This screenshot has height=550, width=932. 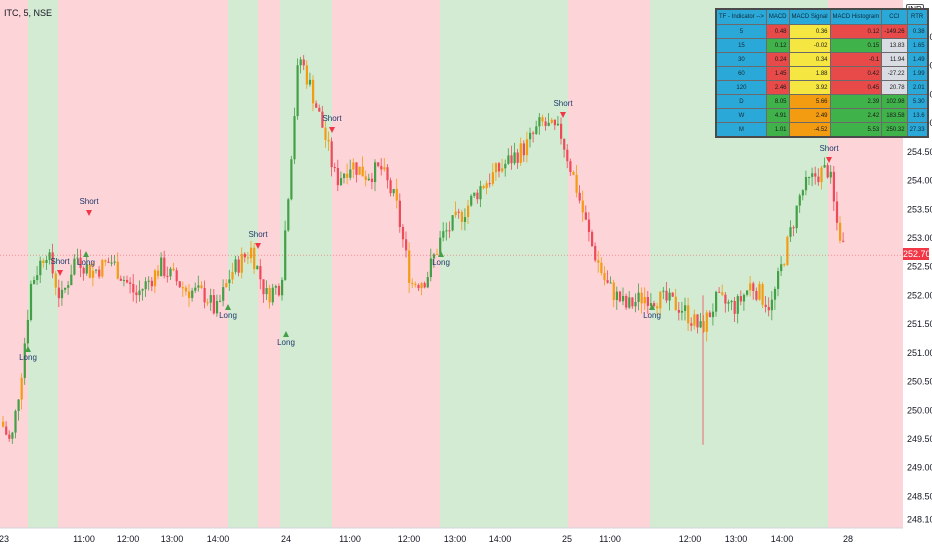 What do you see at coordinates (741, 73) in the screenshot?
I see `tf-cell: 60` at bounding box center [741, 73].